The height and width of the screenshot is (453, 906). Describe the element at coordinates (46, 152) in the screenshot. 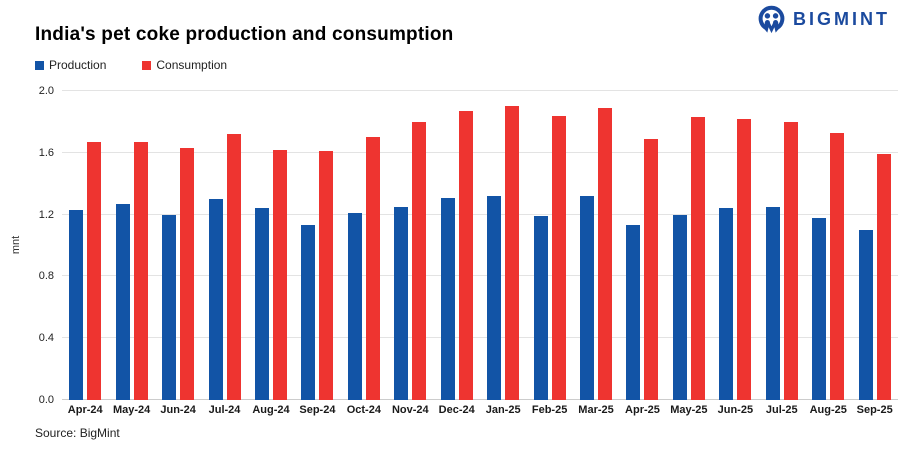

I see `y-tick-1.6: 1.6` at that location.